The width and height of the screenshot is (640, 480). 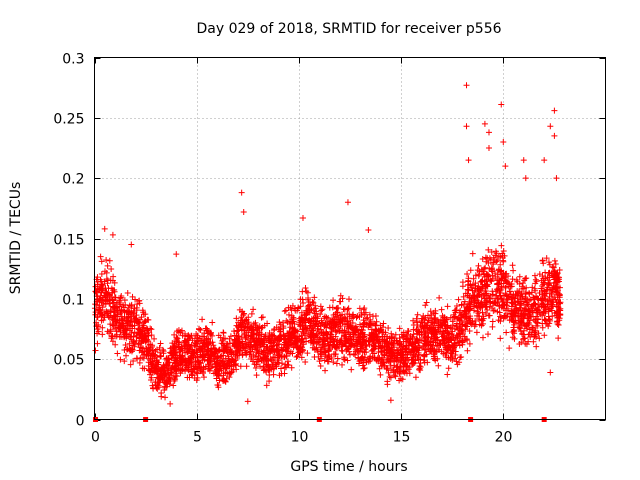 What do you see at coordinates (16, 238) in the screenshot?
I see `y-axis-label: SRMTID / TECUs` at bounding box center [16, 238].